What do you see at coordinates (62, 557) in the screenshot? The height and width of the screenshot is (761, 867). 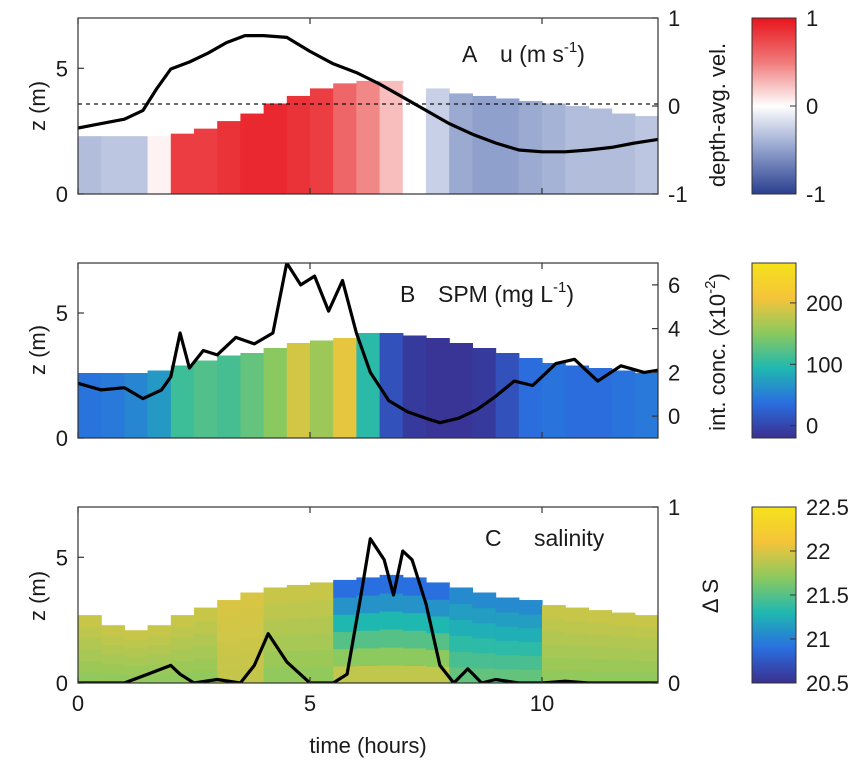 I see `panel-c-y-tick-label: 5` at bounding box center [62, 557].